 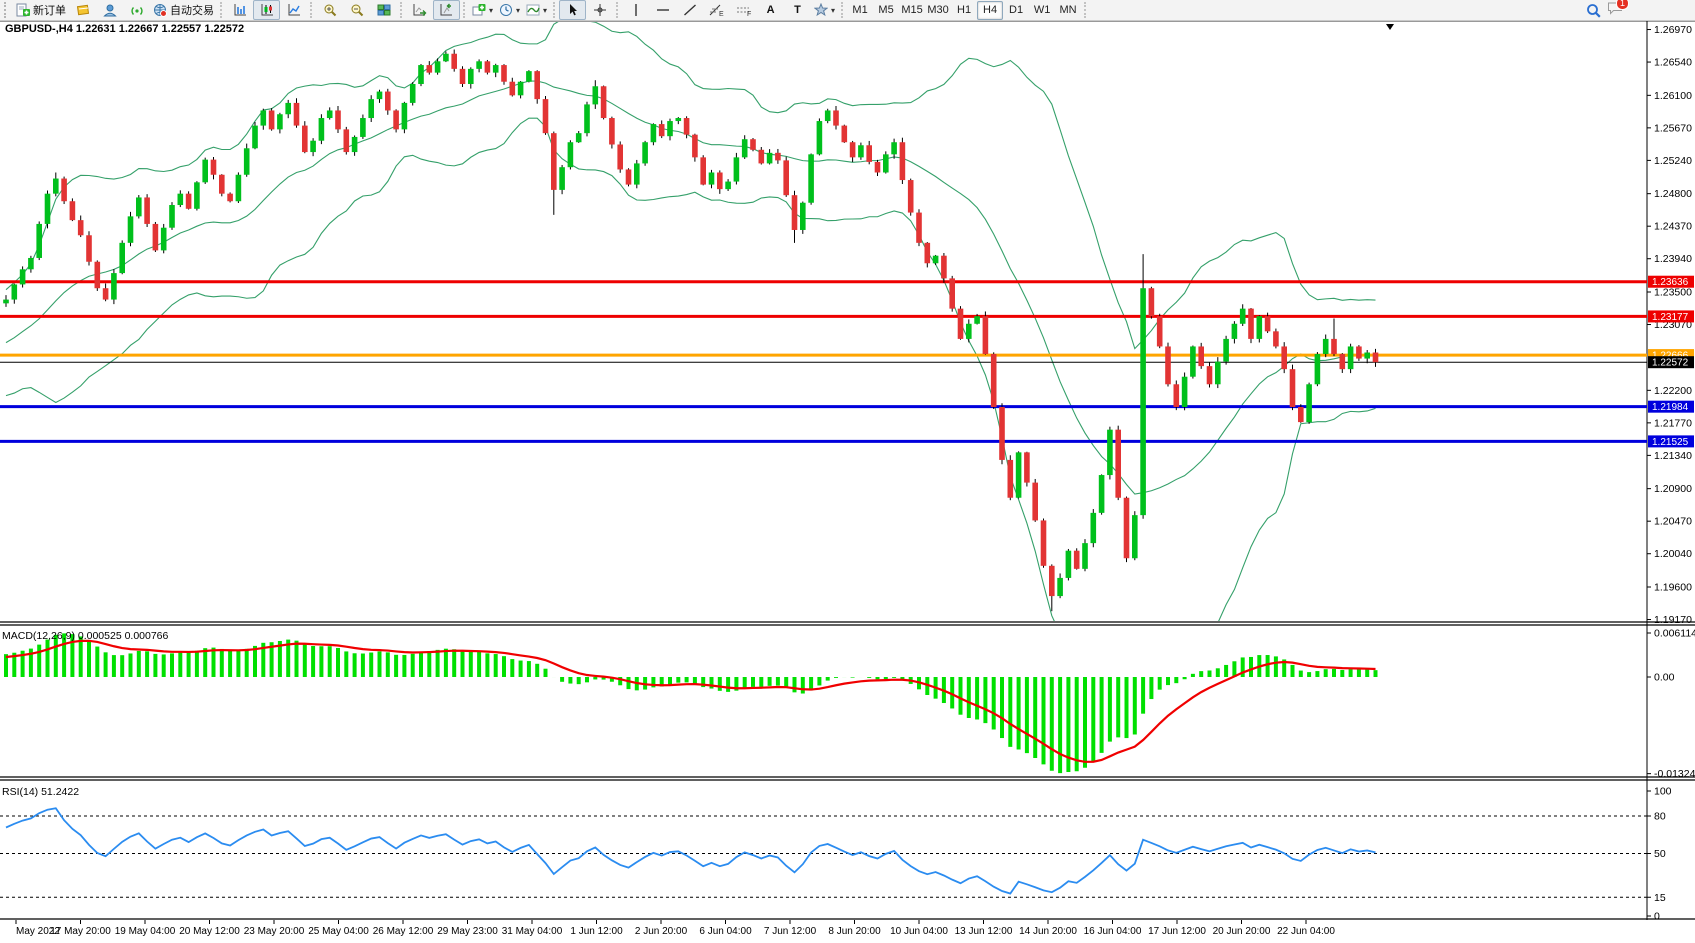 What do you see at coordinates (1670, 407) in the screenshot?
I see `price-level-badge: 1.21984` at bounding box center [1670, 407].